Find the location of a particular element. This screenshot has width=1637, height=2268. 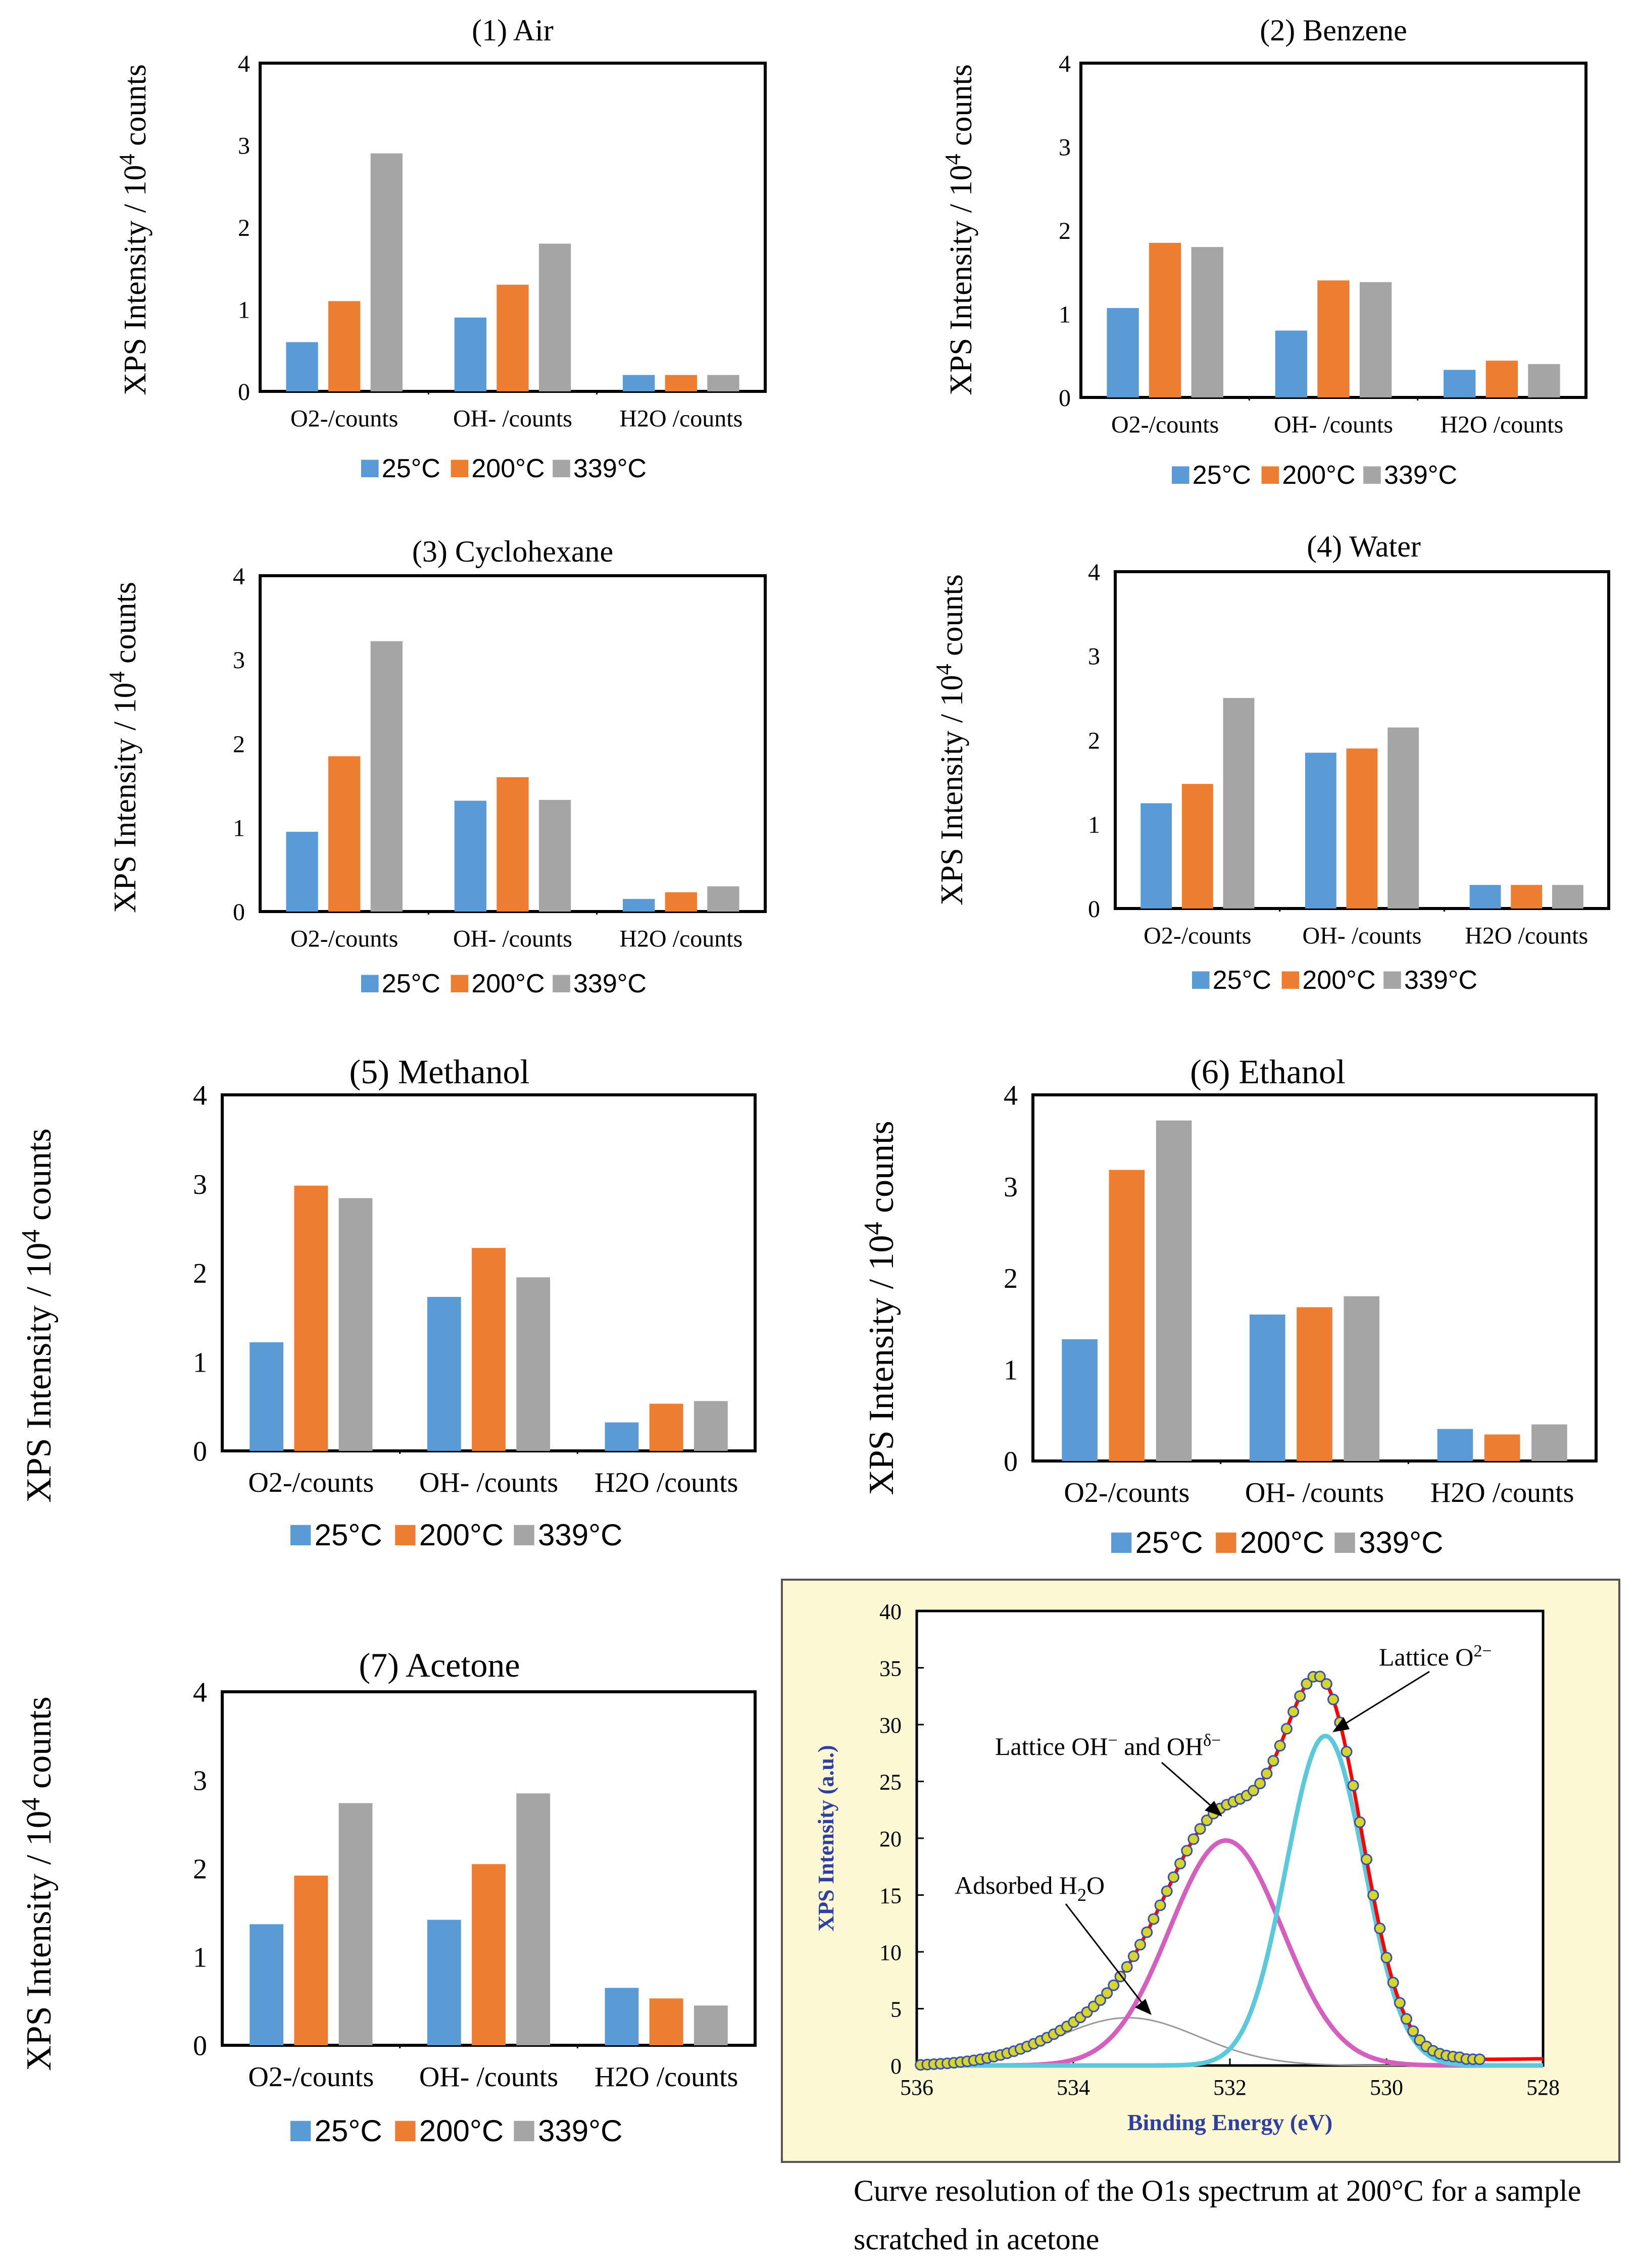

y-axis-label: XPS Intensity (a.u.) is located at coordinates (826, 1838).